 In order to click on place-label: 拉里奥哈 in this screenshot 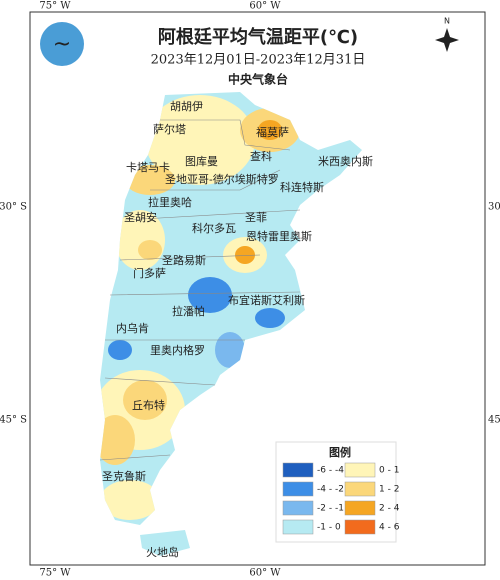, I will do `click(170, 202)`.